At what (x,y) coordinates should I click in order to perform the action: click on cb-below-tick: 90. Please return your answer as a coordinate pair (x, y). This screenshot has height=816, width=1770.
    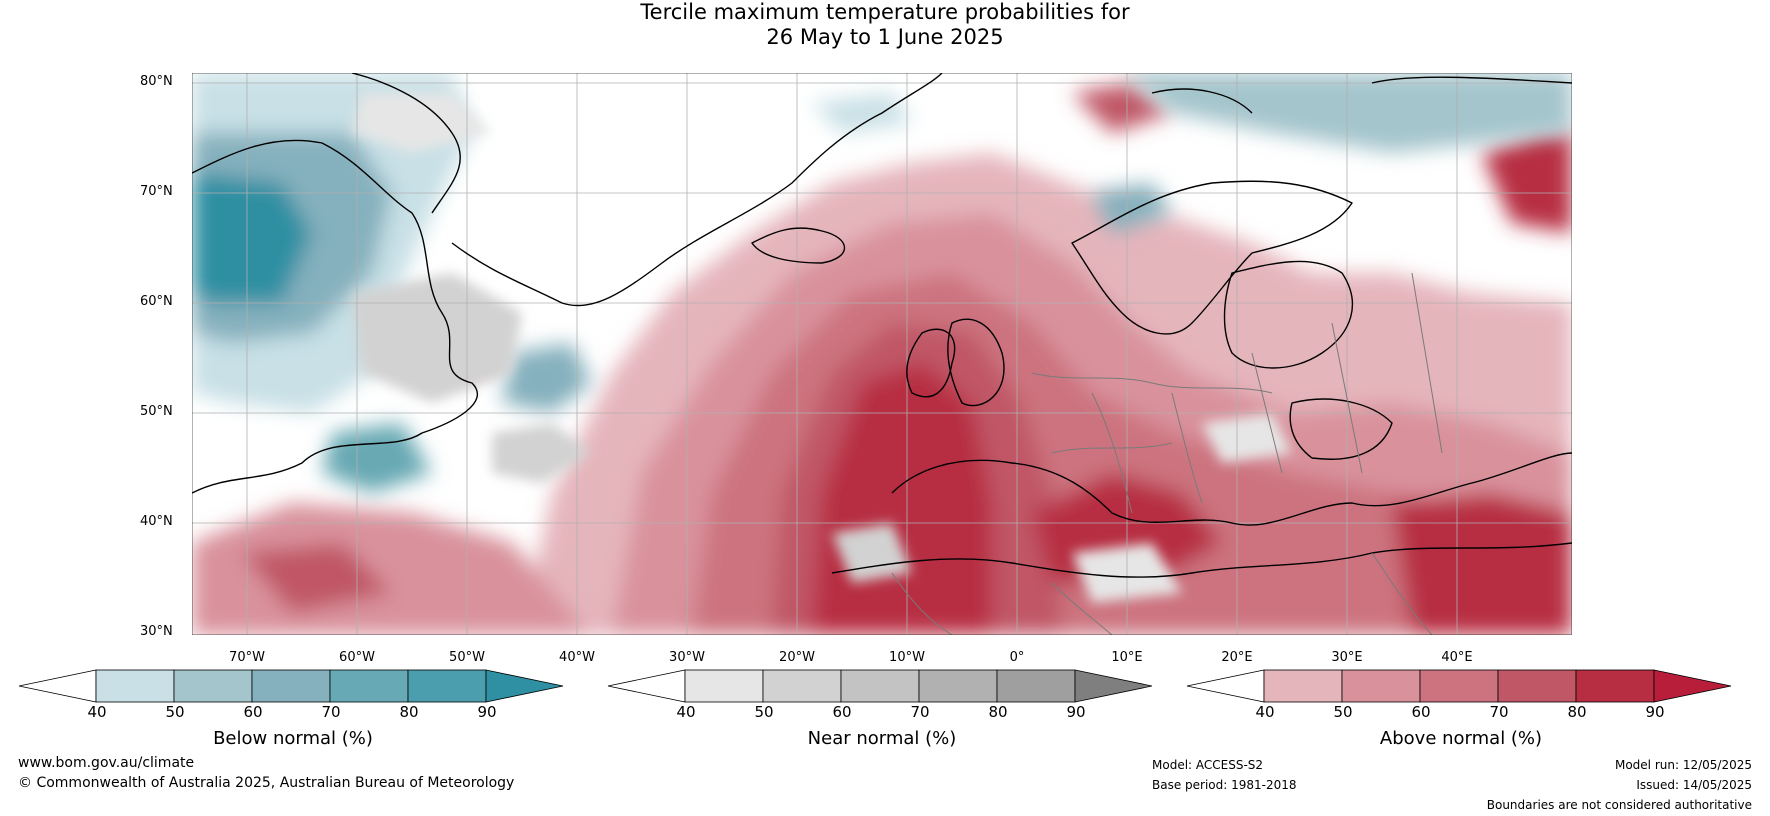
    Looking at the image, I should click on (487, 712).